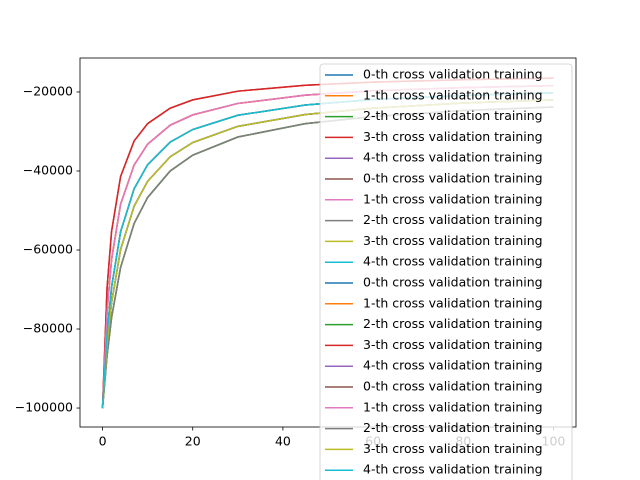 The image size is (640, 480). I want to click on x-tick-label: 0, so click(103, 441).